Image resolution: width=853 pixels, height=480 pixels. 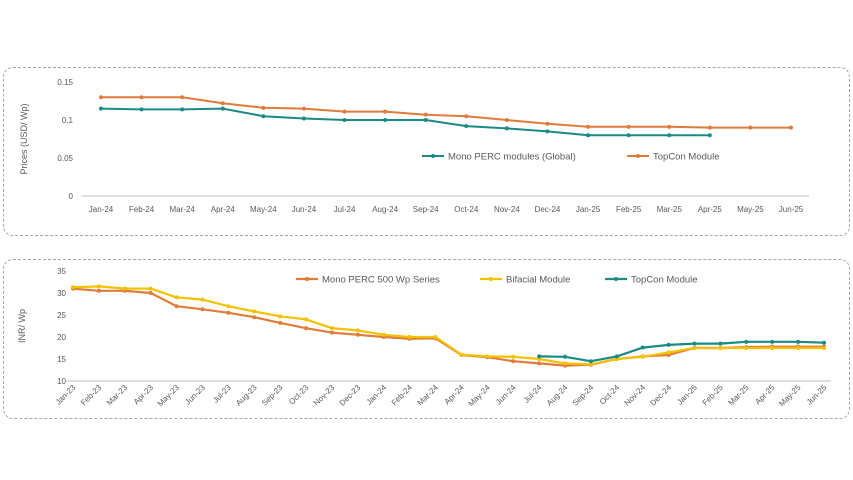 I want to click on x-tick-label: Dec-23, so click(x=350, y=395).